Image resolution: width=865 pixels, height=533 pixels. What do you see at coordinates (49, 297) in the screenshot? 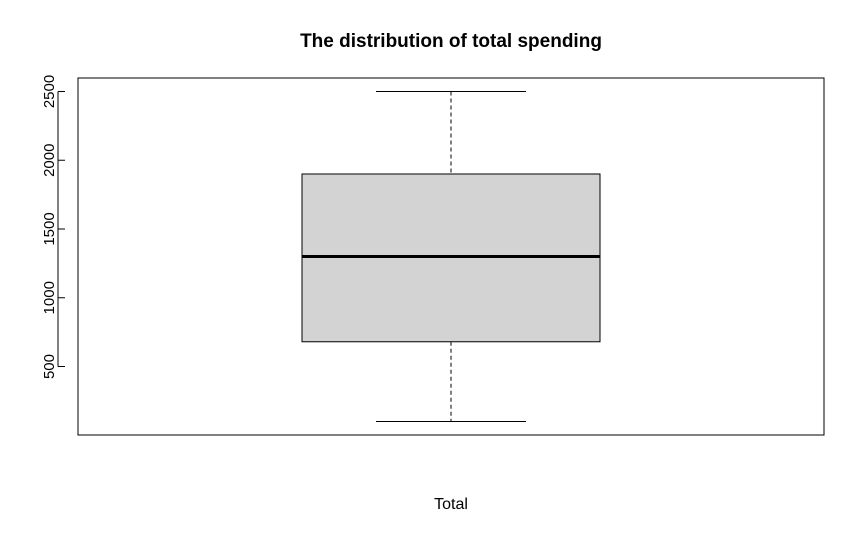
I see `y-tick-label: 1000` at bounding box center [49, 297].